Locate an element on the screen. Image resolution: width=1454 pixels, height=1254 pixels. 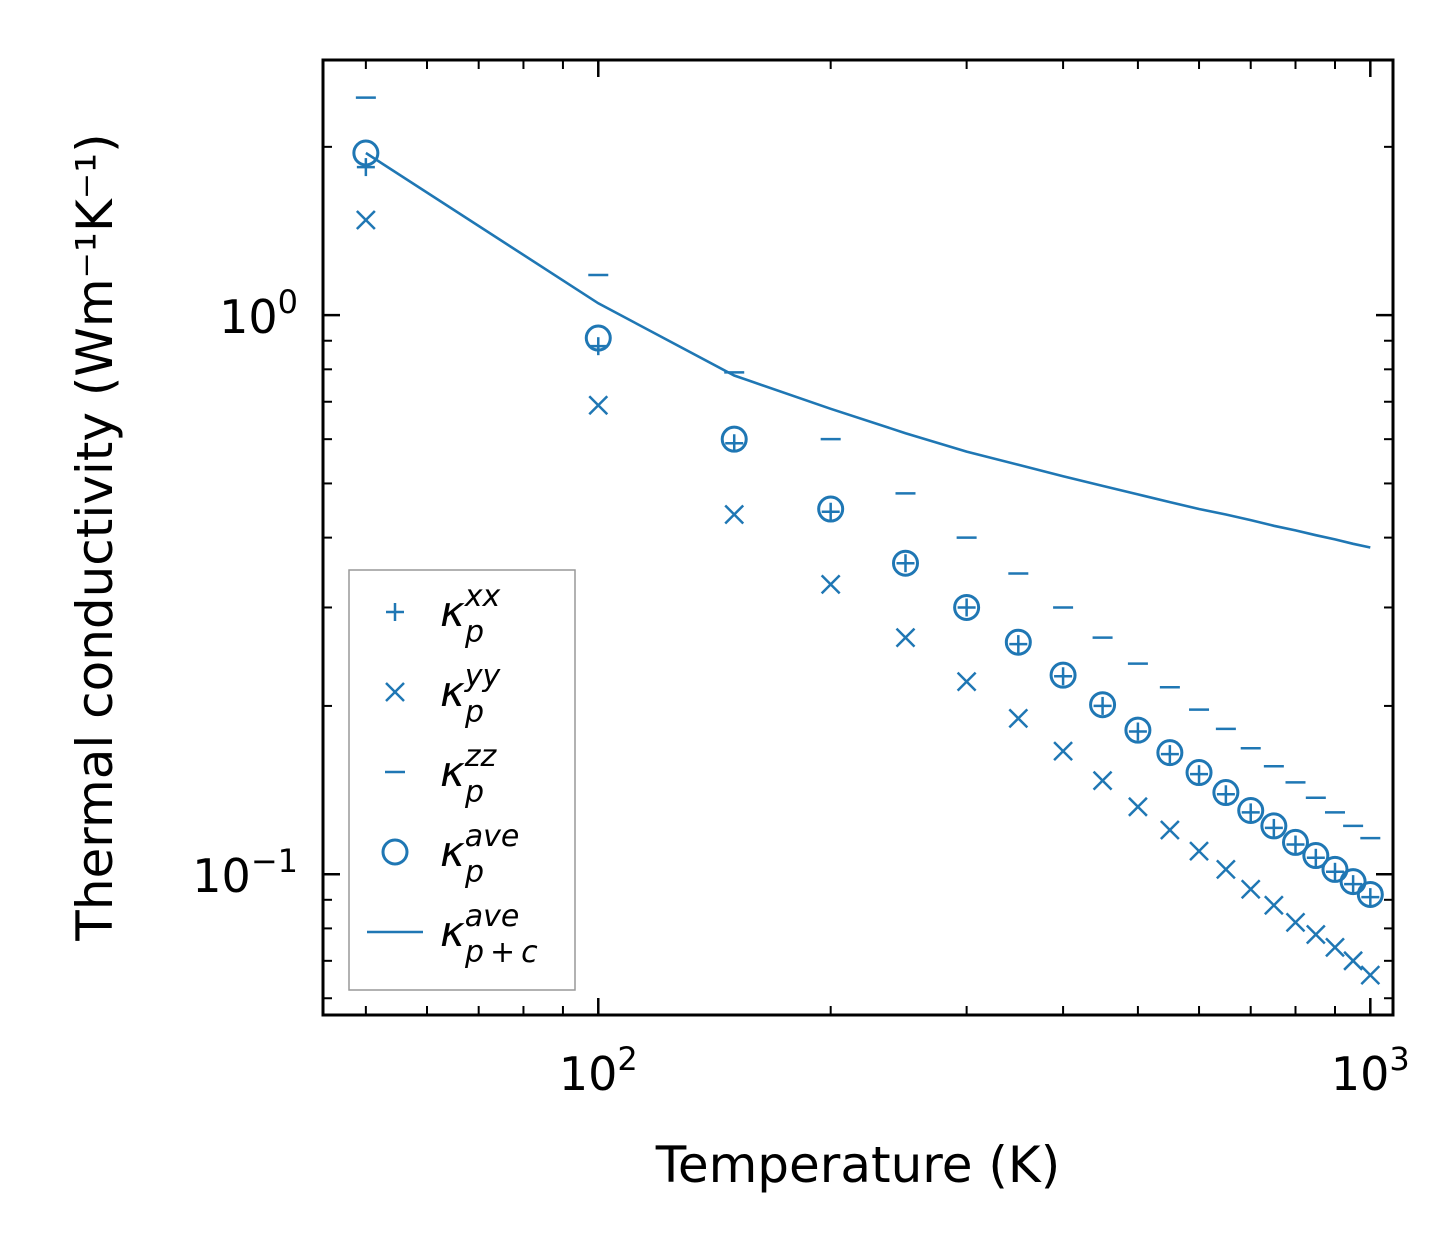
y-axis-label: Thermal conductivity (Wm⁻¹K⁻¹) is located at coordinates (95, 537).